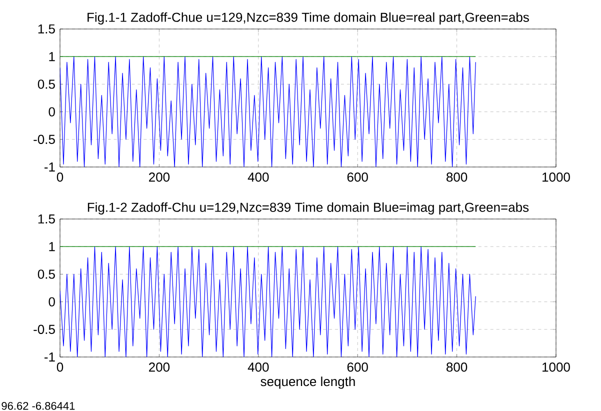 The height and width of the screenshot is (411, 601). Describe the element at coordinates (307, 382) in the screenshot. I see `x-axis-title: sequence length` at that location.